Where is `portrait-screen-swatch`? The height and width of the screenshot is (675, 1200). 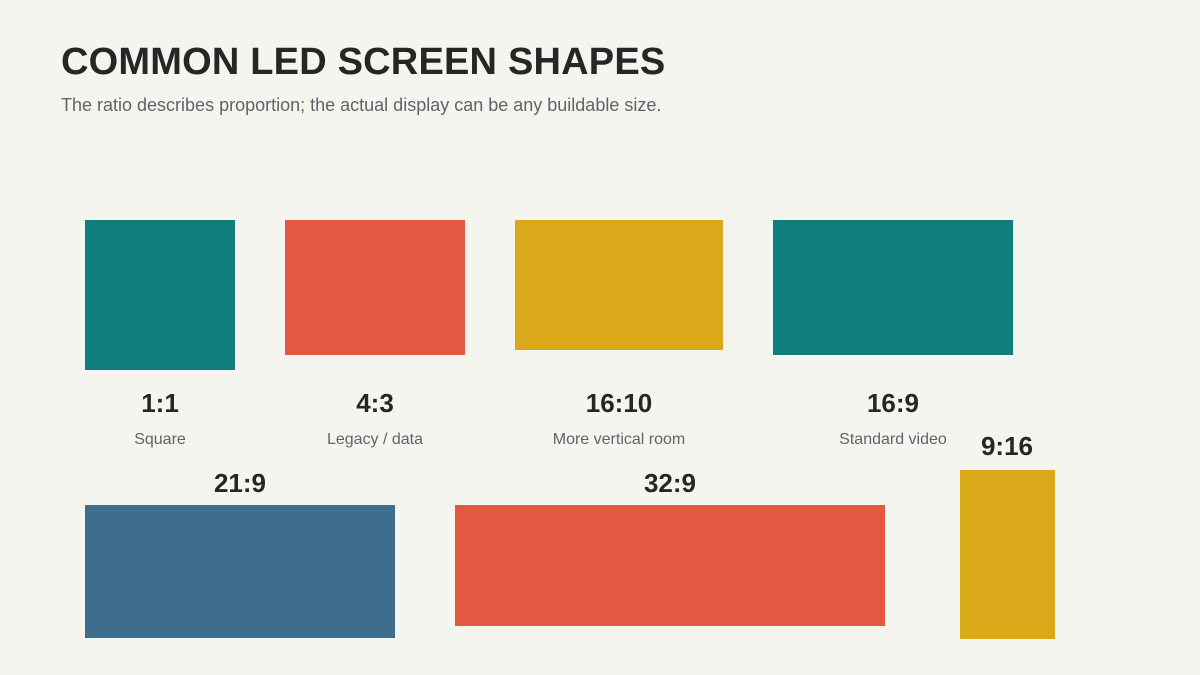
portrait-screen-swatch is located at coordinates (1007, 554).